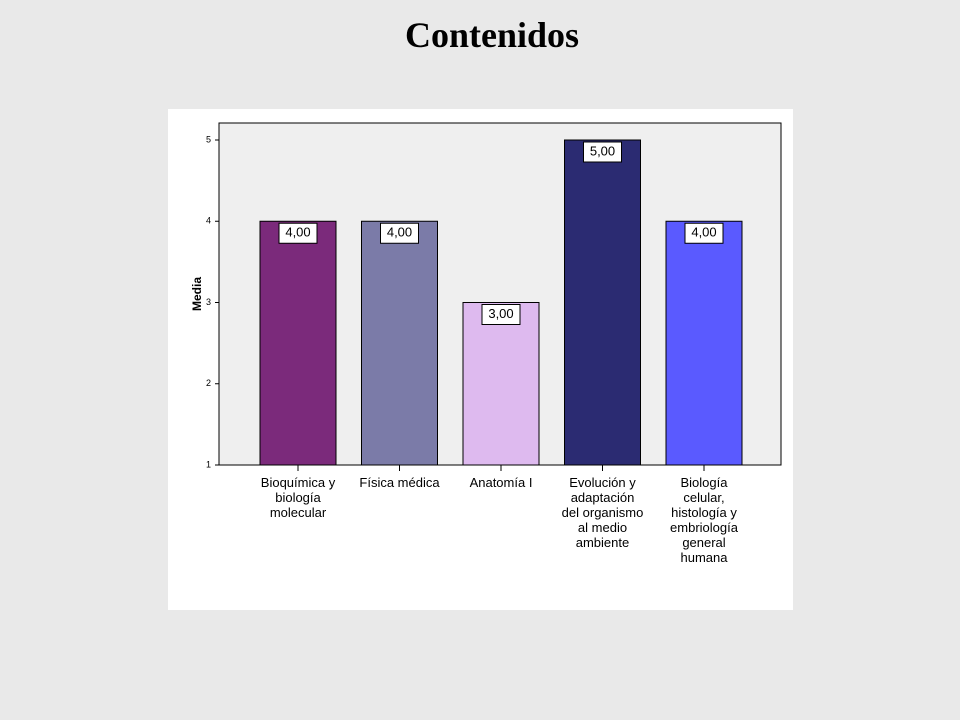  I want to click on x-category-label: Anatomía I, so click(501, 482).